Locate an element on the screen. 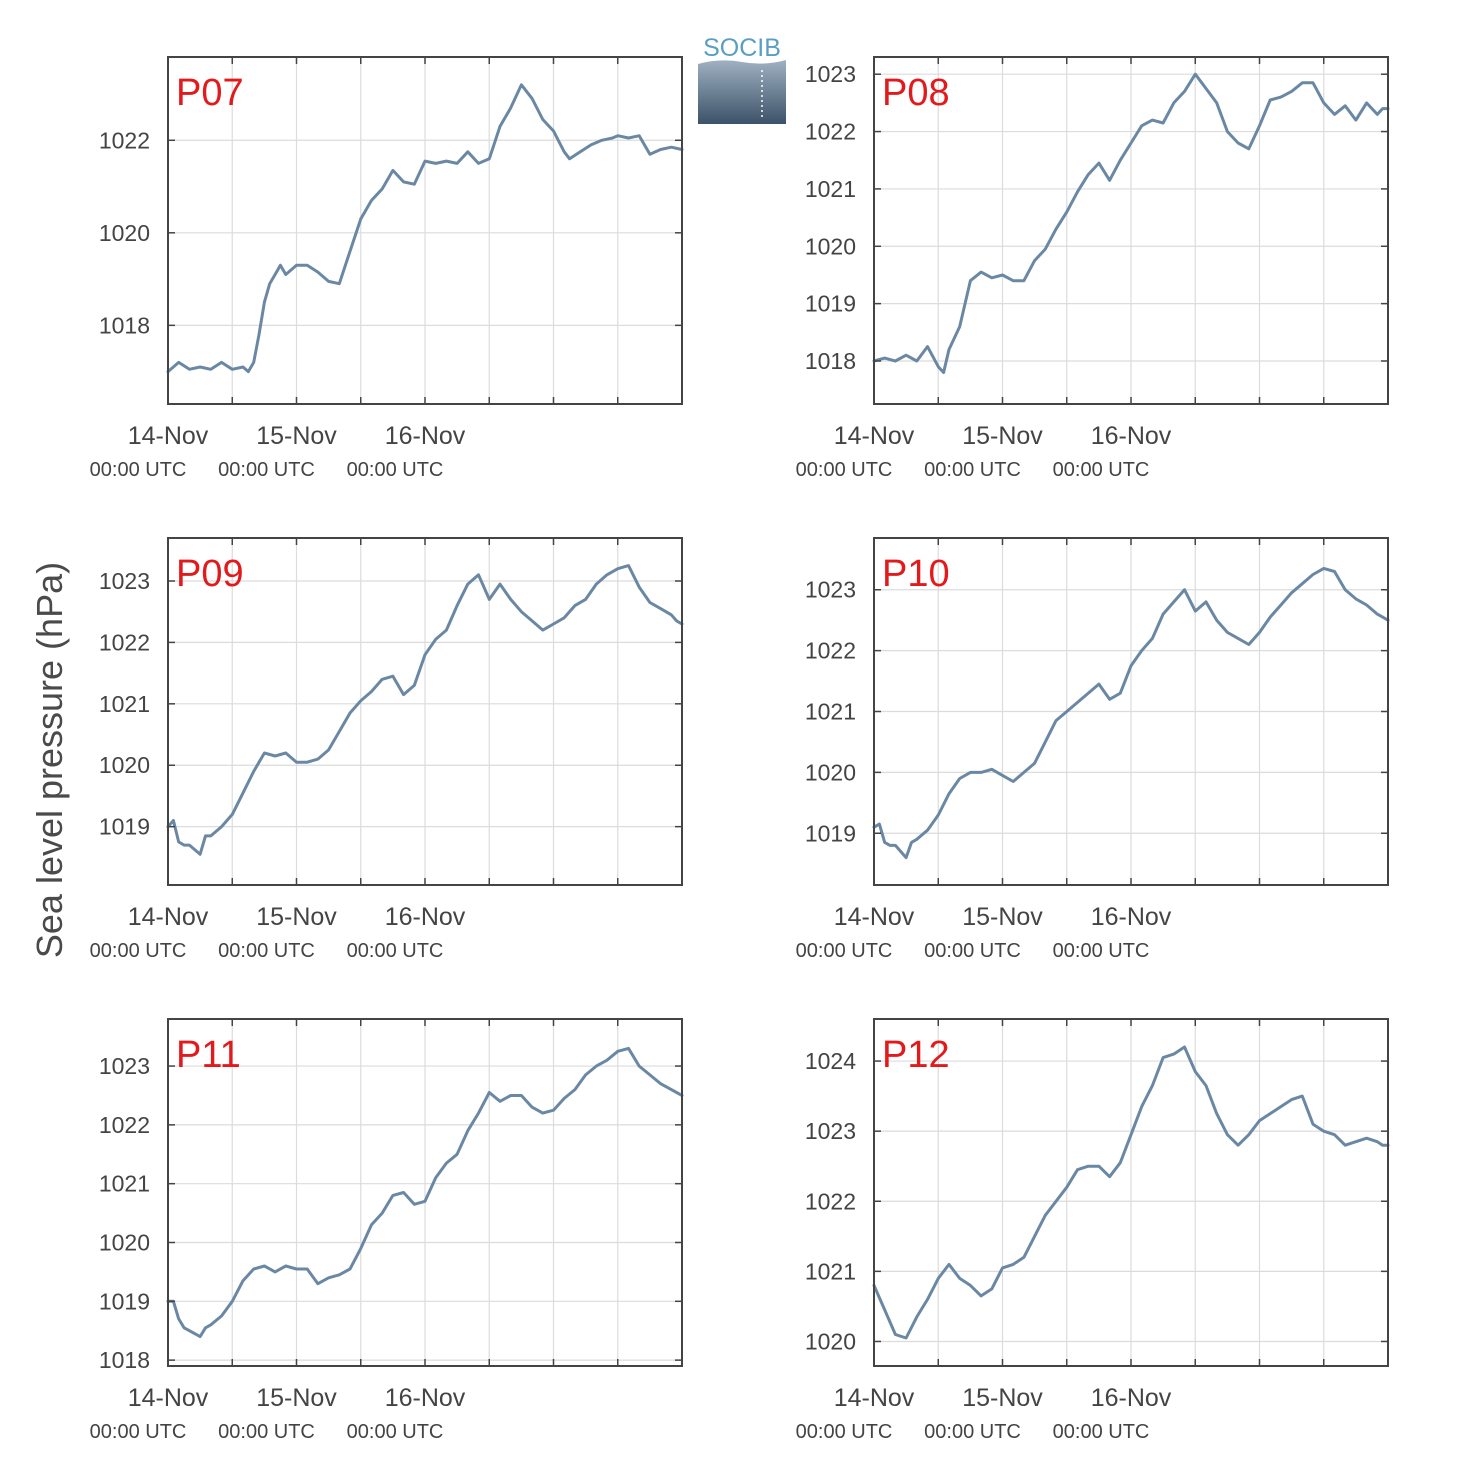  station-label: P11 is located at coordinates (208, 1055).